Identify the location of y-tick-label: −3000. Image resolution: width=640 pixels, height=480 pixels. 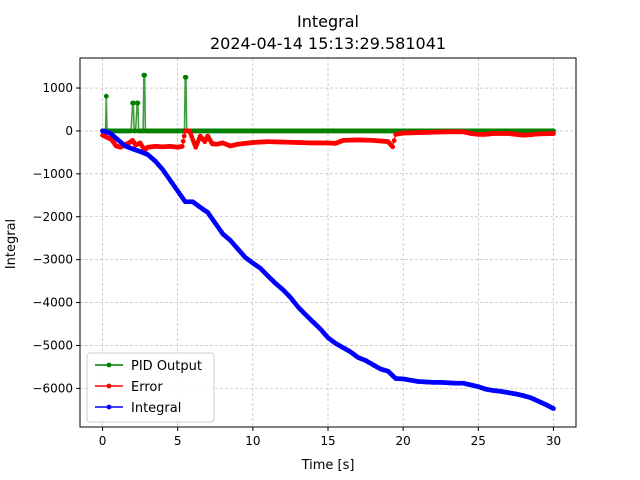
(52, 260).